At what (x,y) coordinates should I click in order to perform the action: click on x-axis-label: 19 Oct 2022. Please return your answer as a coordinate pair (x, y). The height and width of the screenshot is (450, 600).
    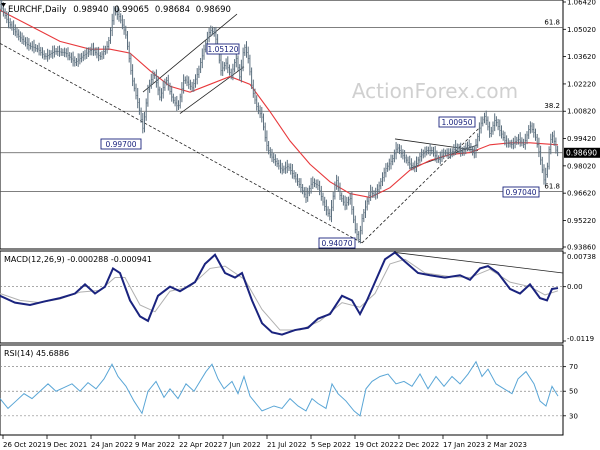
    Looking at the image, I should click on (376, 445).